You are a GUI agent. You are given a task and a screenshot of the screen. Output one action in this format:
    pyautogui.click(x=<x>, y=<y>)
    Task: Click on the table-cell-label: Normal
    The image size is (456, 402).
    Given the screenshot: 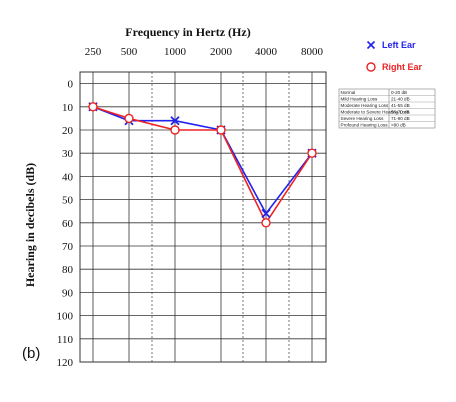 What is the action you would take?
    pyautogui.click(x=348, y=92)
    